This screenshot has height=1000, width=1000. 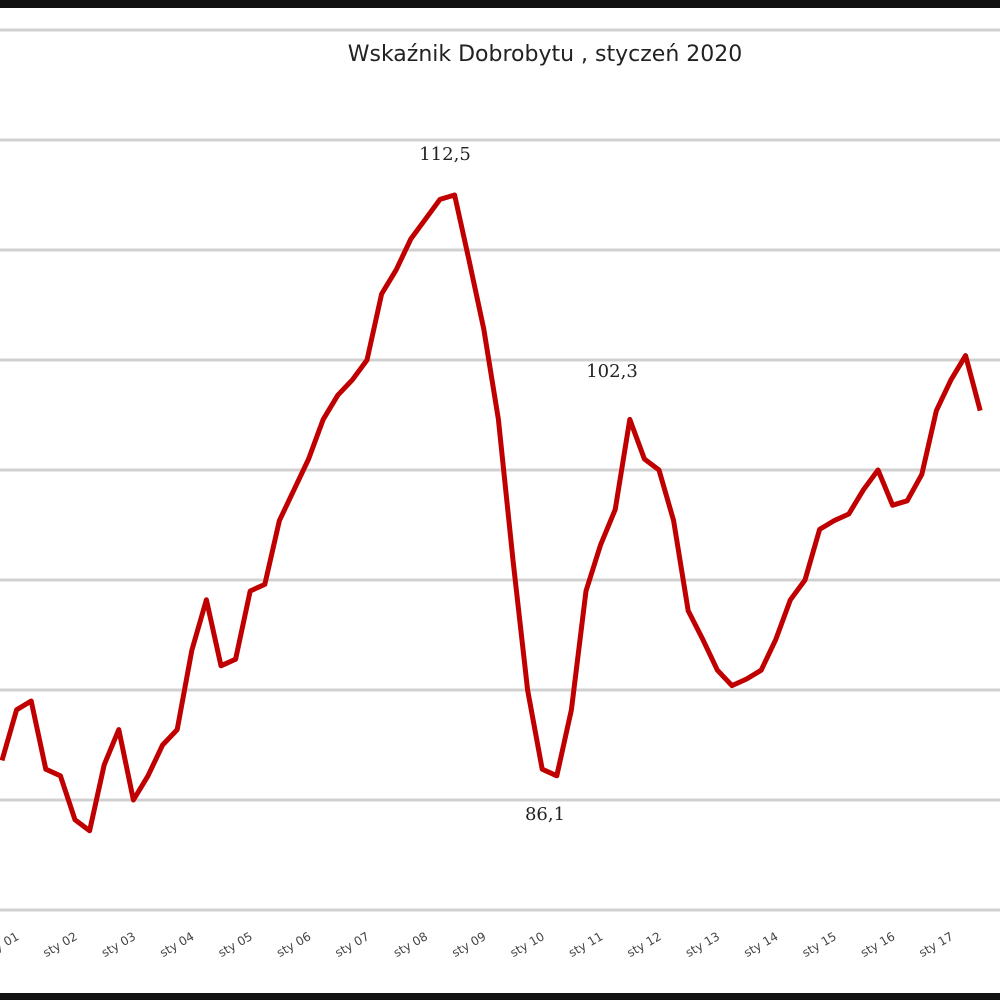 What do you see at coordinates (500, 996) in the screenshot?
I see `bottom-border` at bounding box center [500, 996].